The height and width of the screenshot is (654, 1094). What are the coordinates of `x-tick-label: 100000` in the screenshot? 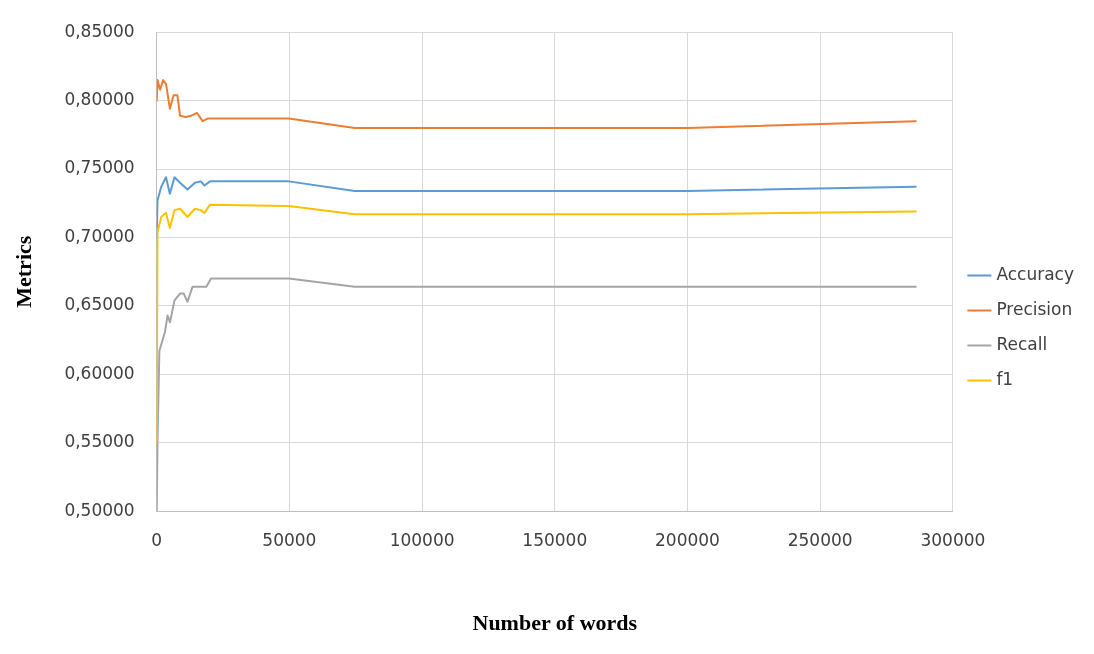 It's located at (422, 539).